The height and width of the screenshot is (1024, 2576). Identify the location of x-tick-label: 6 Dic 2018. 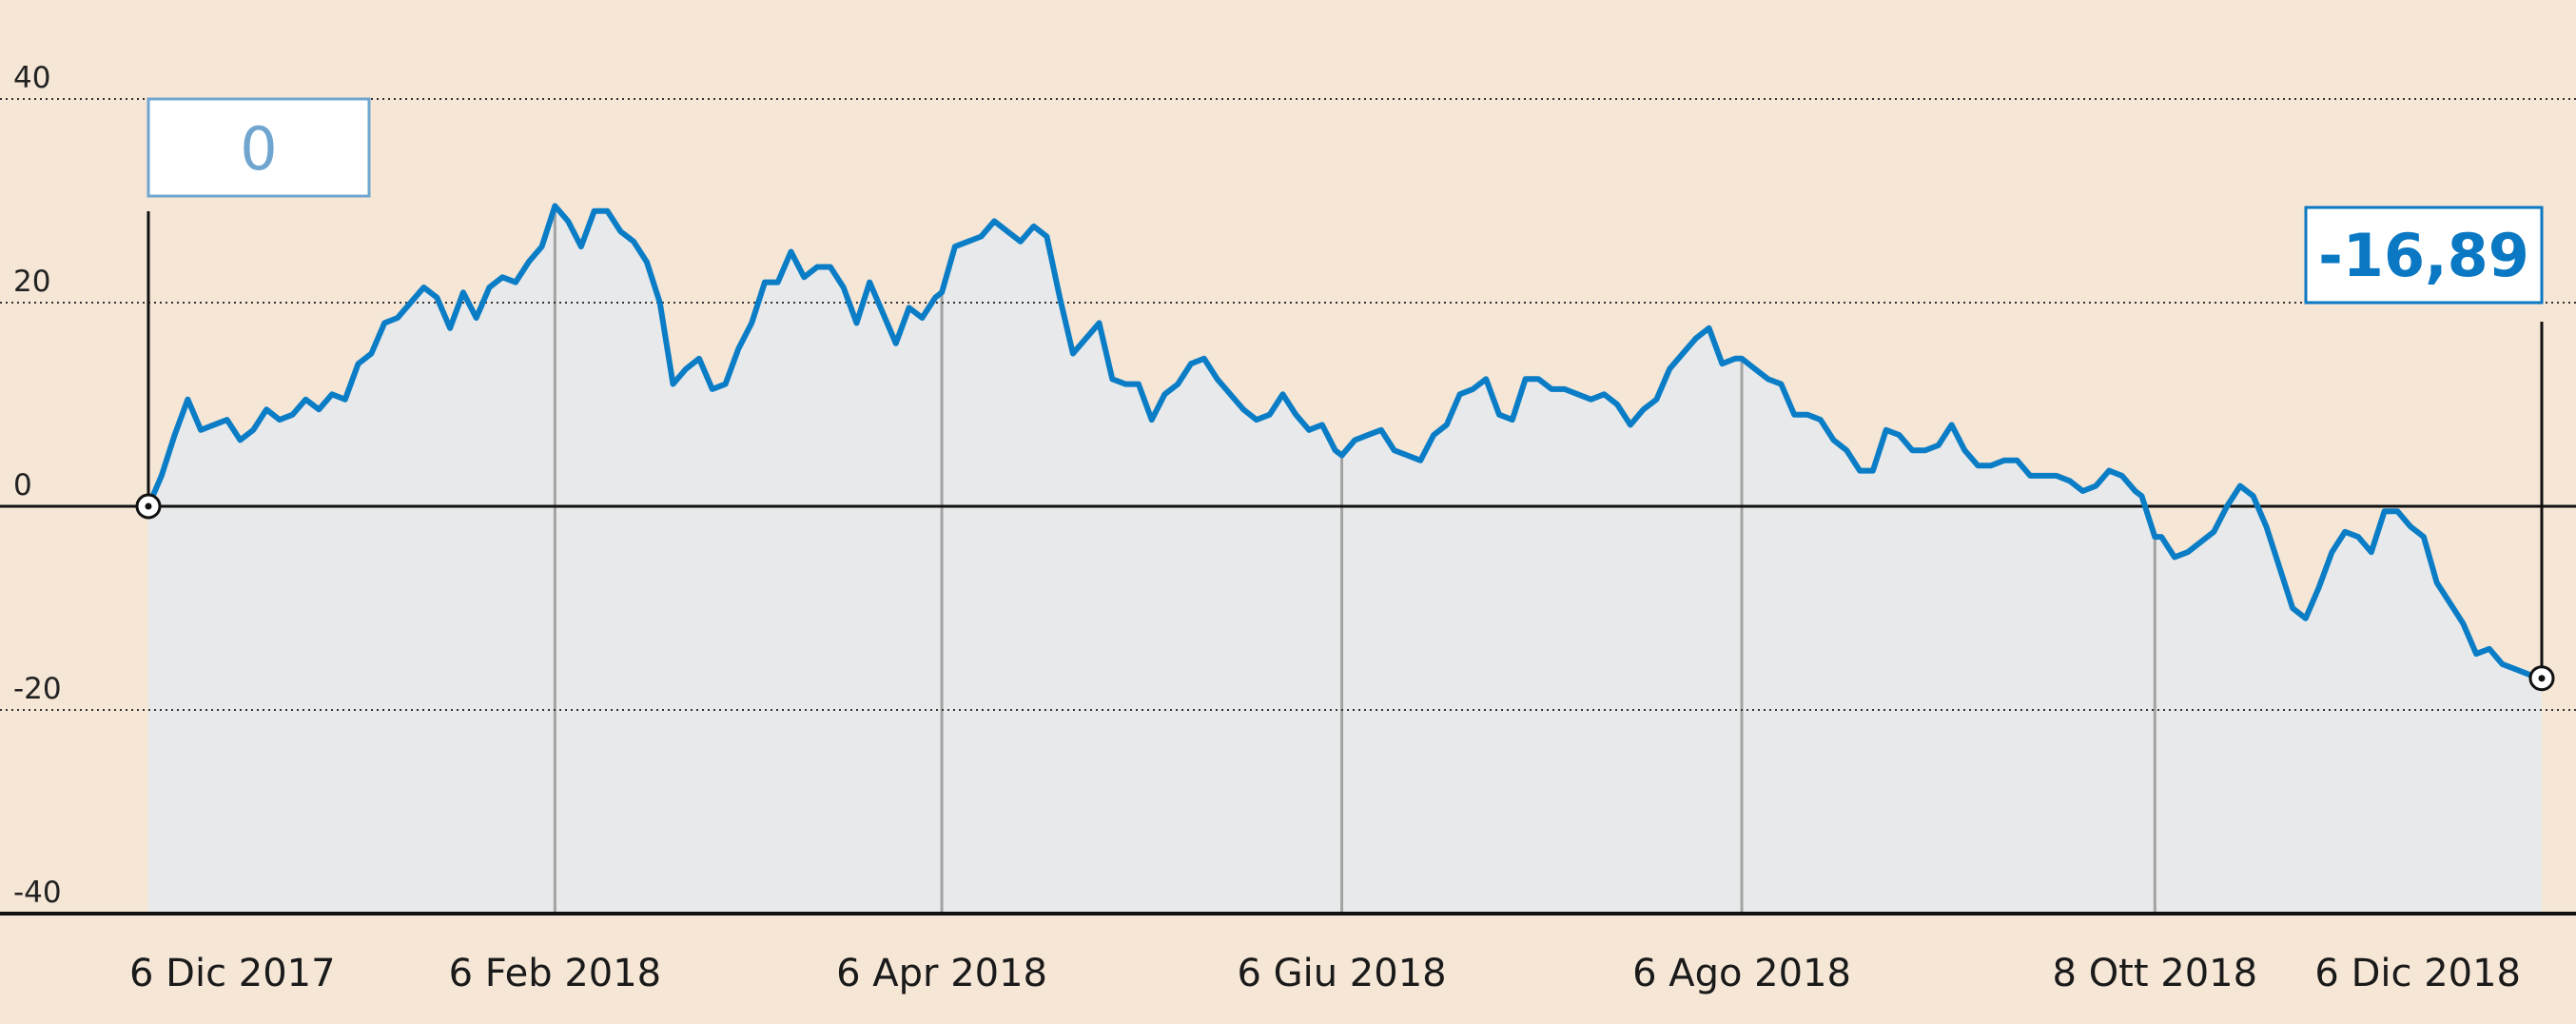
(2417, 973).